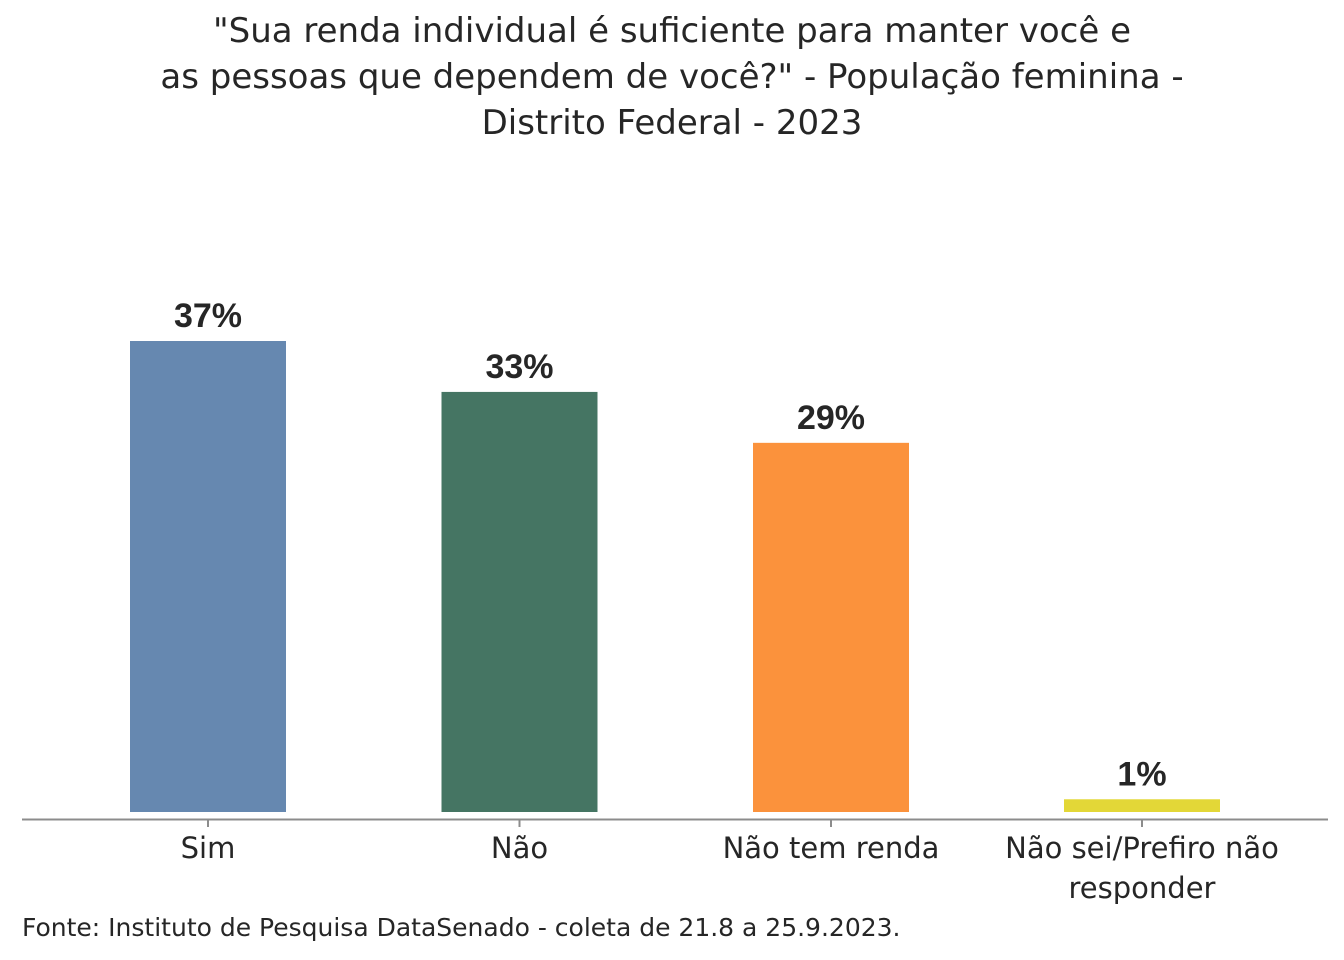  What do you see at coordinates (831, 418) in the screenshot?
I see `data-label: 29%` at bounding box center [831, 418].